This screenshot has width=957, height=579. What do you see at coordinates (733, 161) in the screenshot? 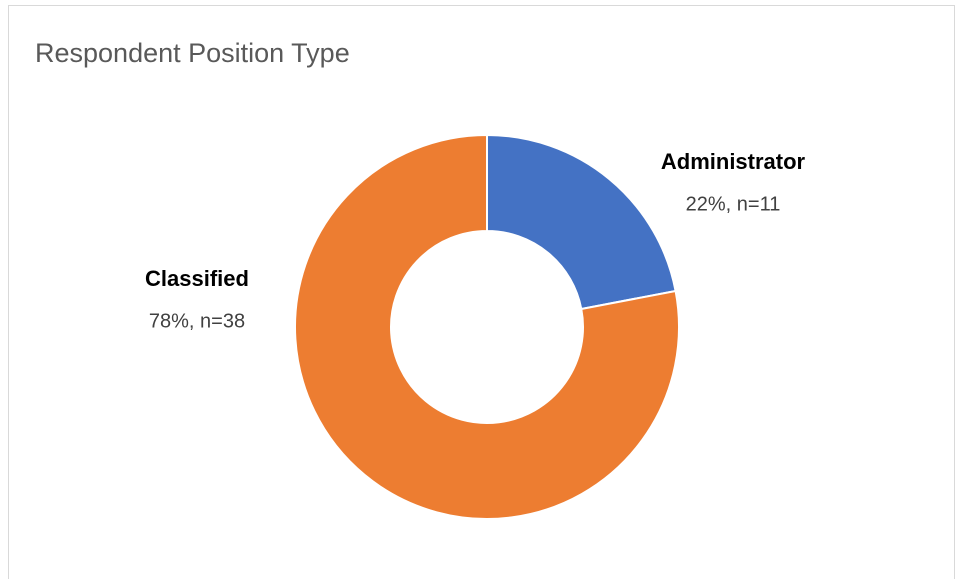
I see `category-label: Administrator` at bounding box center [733, 161].